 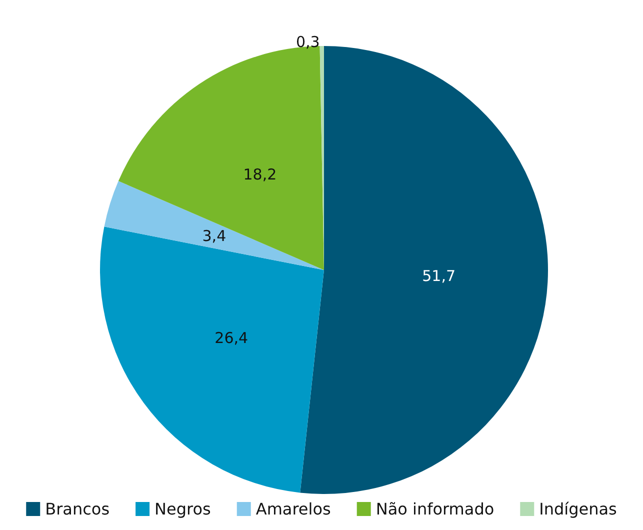 I want to click on data-label: 26,4, so click(x=231, y=338).